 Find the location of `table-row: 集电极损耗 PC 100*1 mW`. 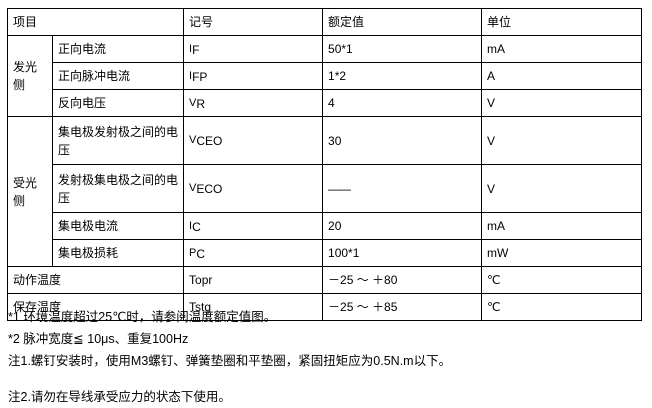

table-row: 集电极损耗 PC 100*1 mW is located at coordinates (325, 253).